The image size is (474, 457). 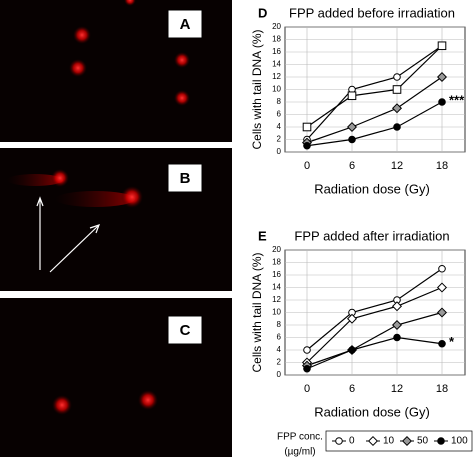 What do you see at coordinates (459, 441) in the screenshot?
I see `legend-label: 100` at bounding box center [459, 441].